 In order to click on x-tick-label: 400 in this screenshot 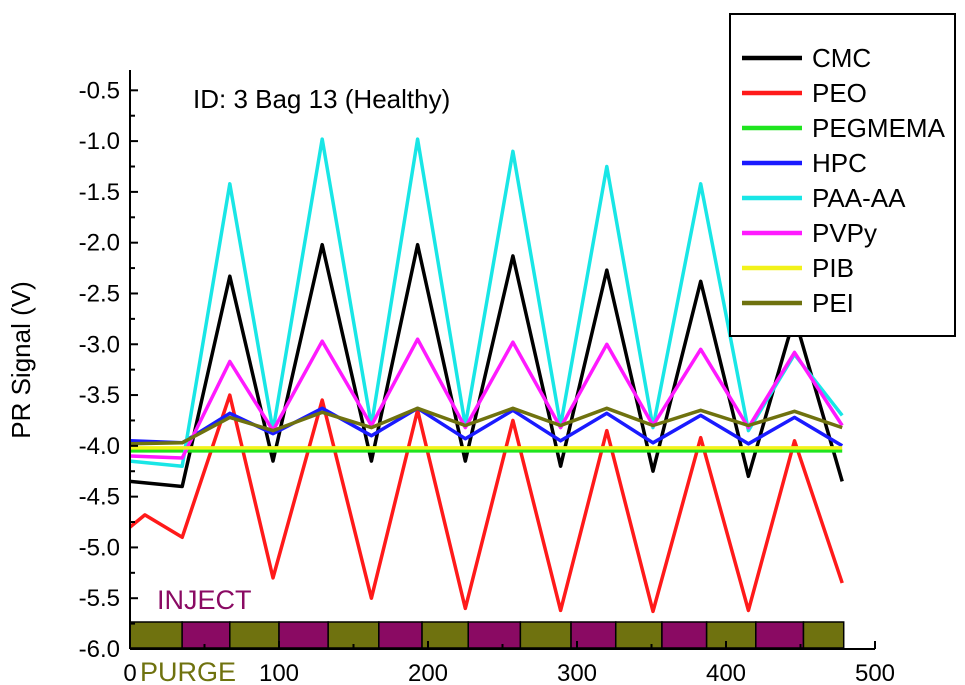, I will do `click(726, 672)`.